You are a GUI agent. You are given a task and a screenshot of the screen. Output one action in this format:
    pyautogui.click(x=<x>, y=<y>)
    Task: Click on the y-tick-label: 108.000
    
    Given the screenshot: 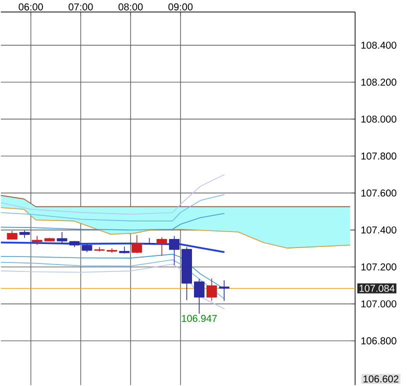 What is the action you would take?
    pyautogui.click(x=378, y=119)
    